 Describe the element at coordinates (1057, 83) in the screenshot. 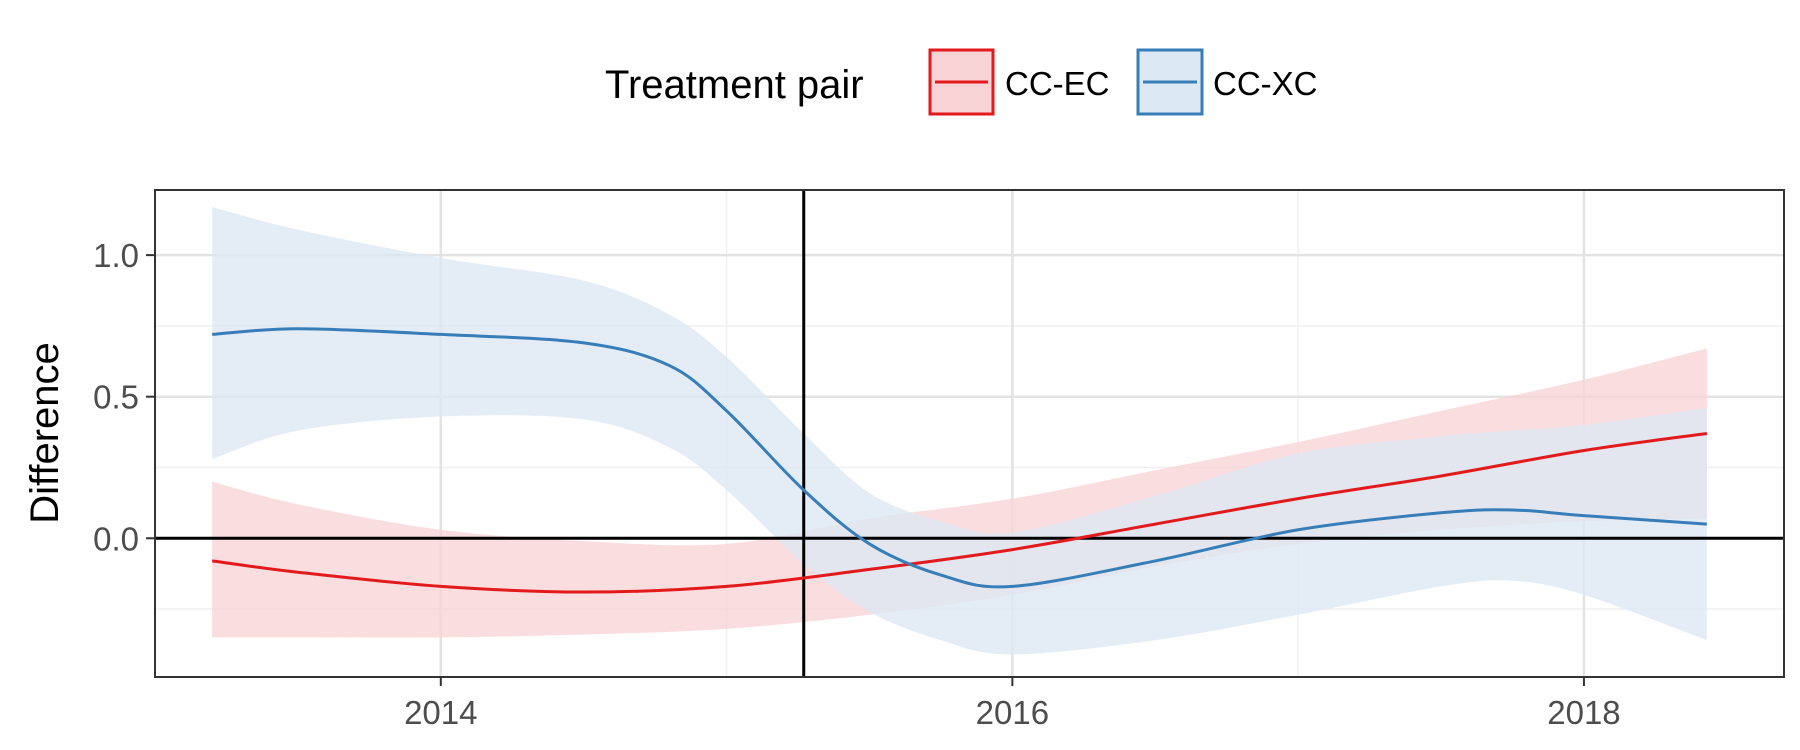

I see `legend-label-cc-ec: CC-EC` at that location.